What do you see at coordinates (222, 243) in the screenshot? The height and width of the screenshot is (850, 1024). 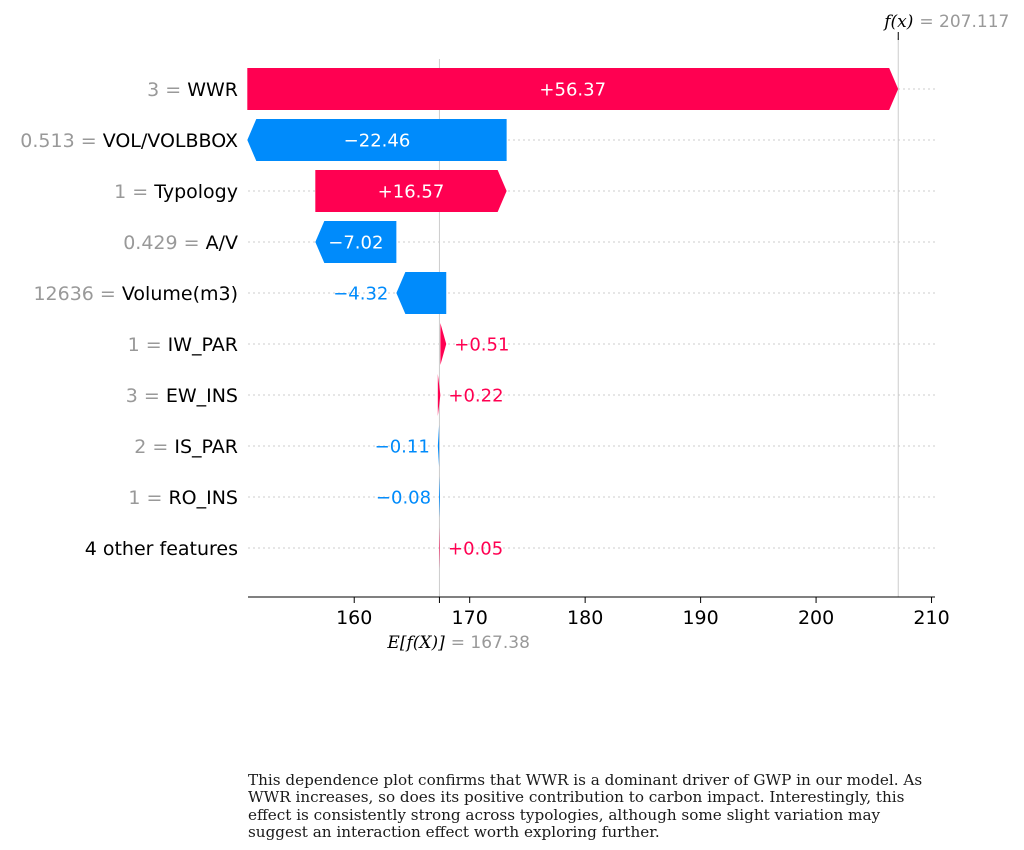 I see `feature-name: A/V` at bounding box center [222, 243].